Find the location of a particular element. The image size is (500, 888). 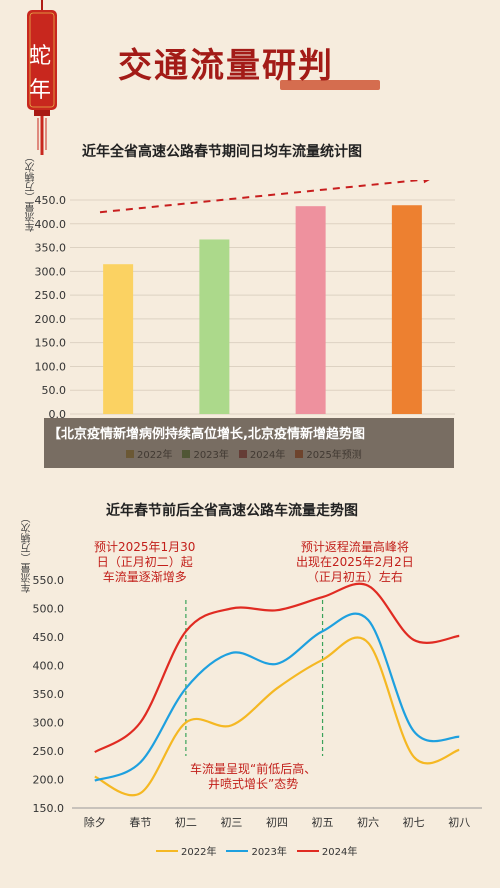

bar-ytick-label: 50.0 is located at coordinates (54, 390).